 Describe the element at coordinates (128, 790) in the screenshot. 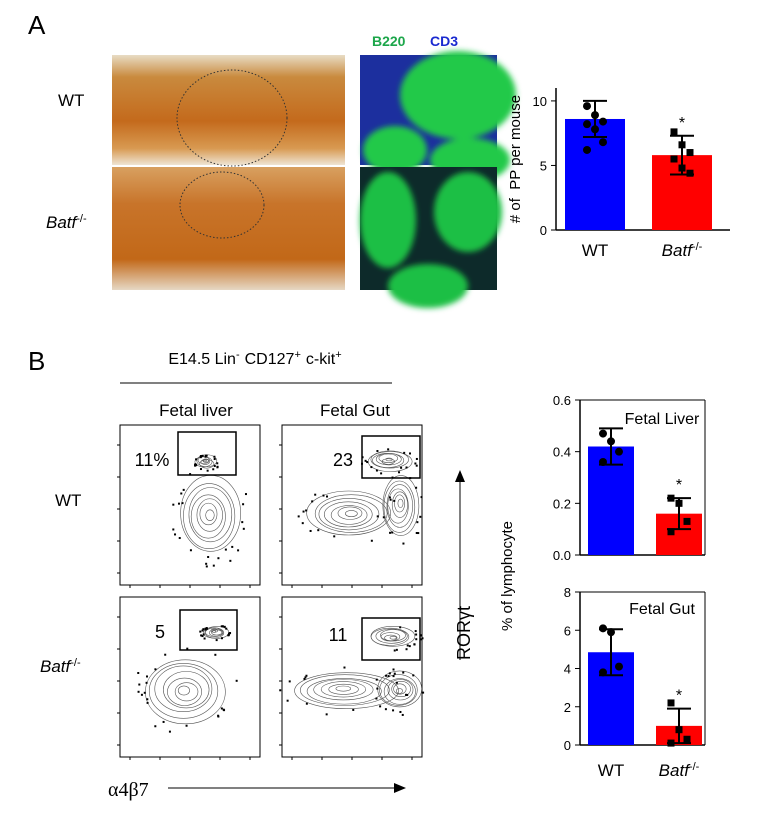

I see `axis-label: α4β7` at that location.